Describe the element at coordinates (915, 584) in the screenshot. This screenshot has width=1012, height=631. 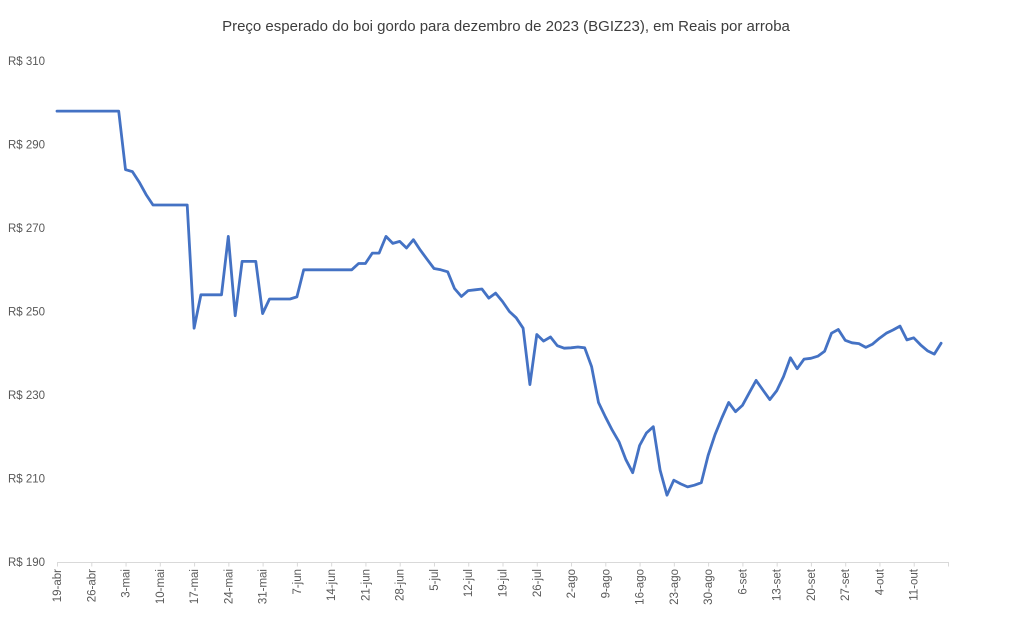
I see `x-axis-tick-label: 11-out` at that location.